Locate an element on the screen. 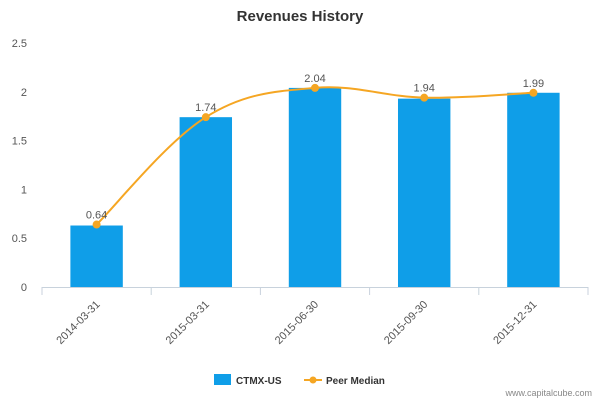  data-label: 1.94 is located at coordinates (423, 89).